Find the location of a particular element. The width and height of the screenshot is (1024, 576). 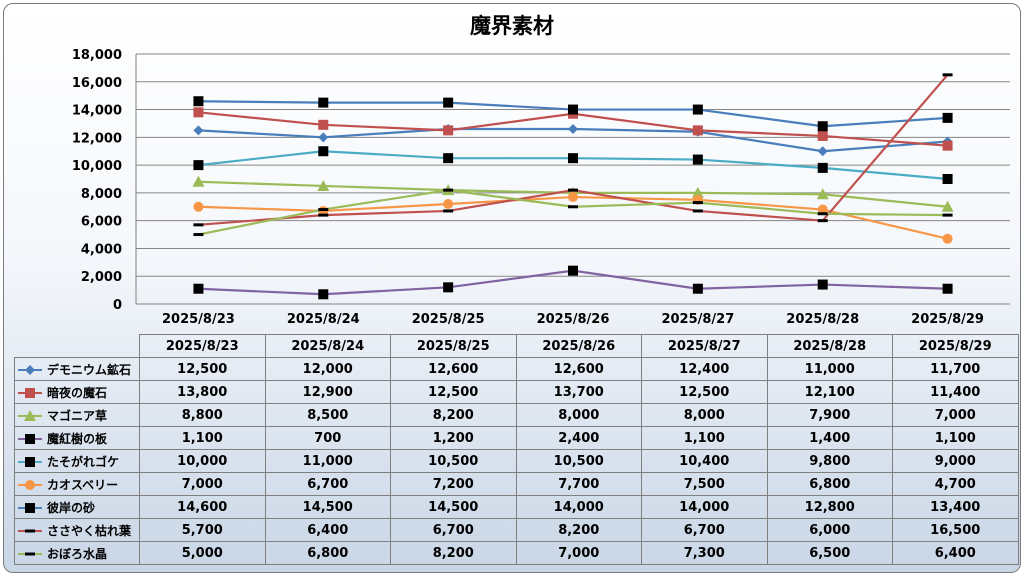

table-cell-value: 13,800 is located at coordinates (202, 392).